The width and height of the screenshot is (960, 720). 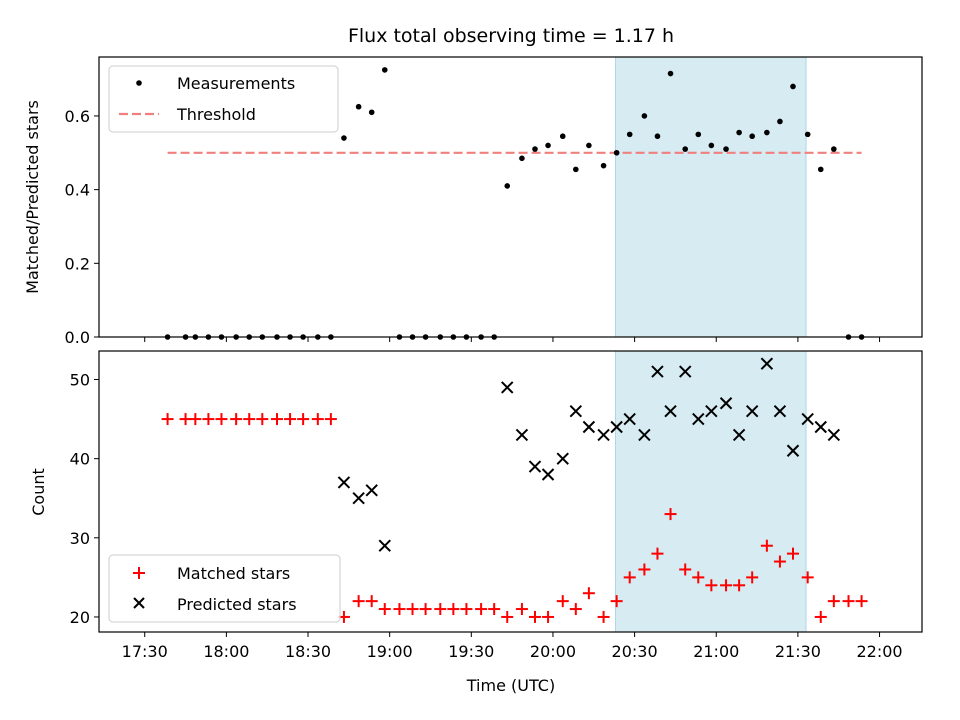 What do you see at coordinates (879, 651) in the screenshot?
I see `x-tick-label: 22:00` at bounding box center [879, 651].